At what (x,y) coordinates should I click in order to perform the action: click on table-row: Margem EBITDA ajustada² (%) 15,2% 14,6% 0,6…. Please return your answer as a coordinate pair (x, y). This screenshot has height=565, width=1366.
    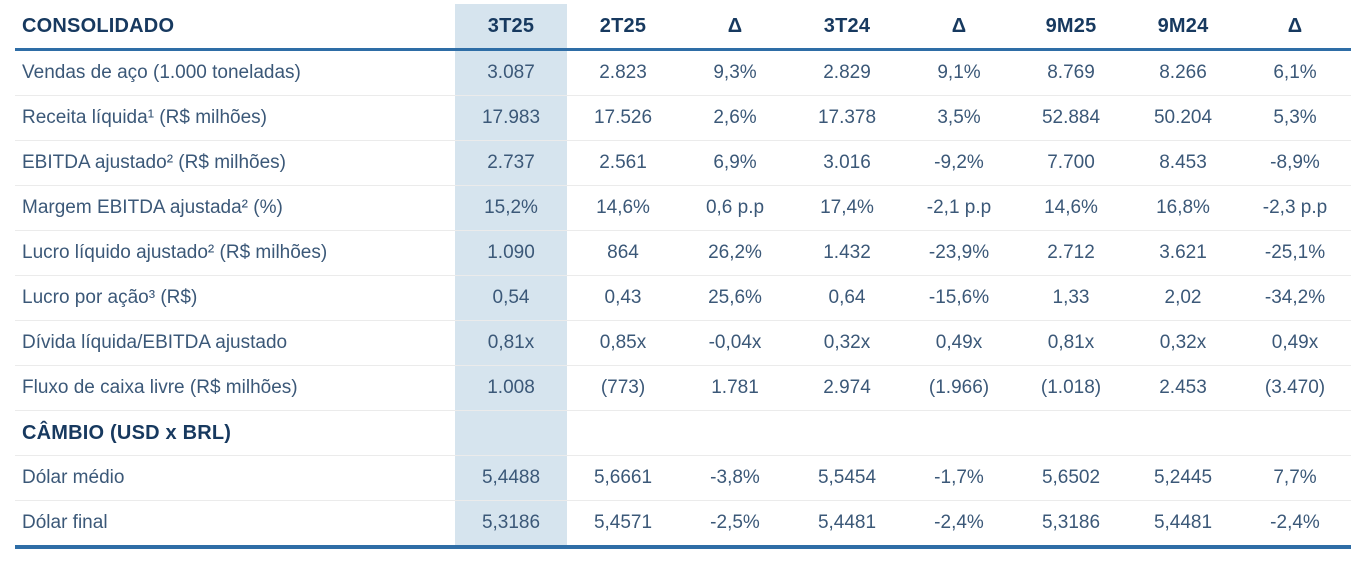
    Looking at the image, I should click on (683, 208).